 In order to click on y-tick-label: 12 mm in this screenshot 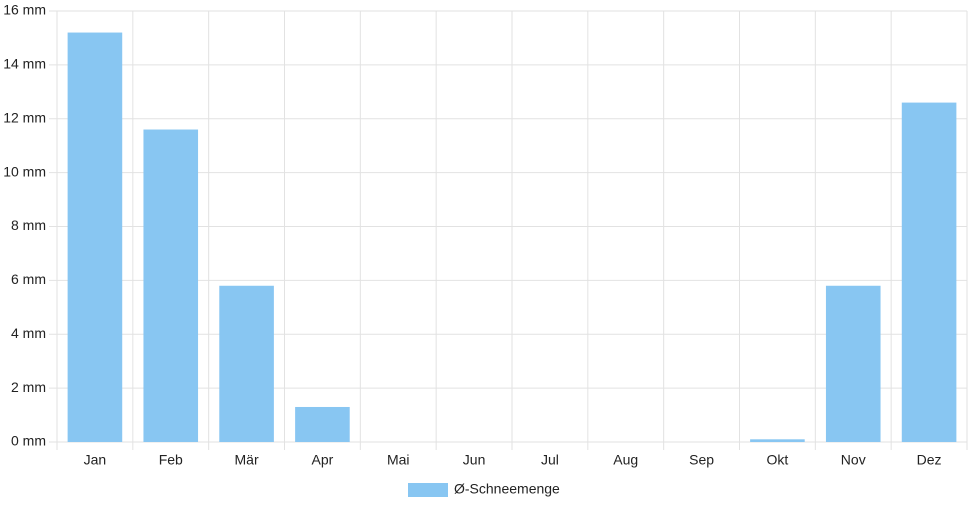, I will do `click(24, 117)`.